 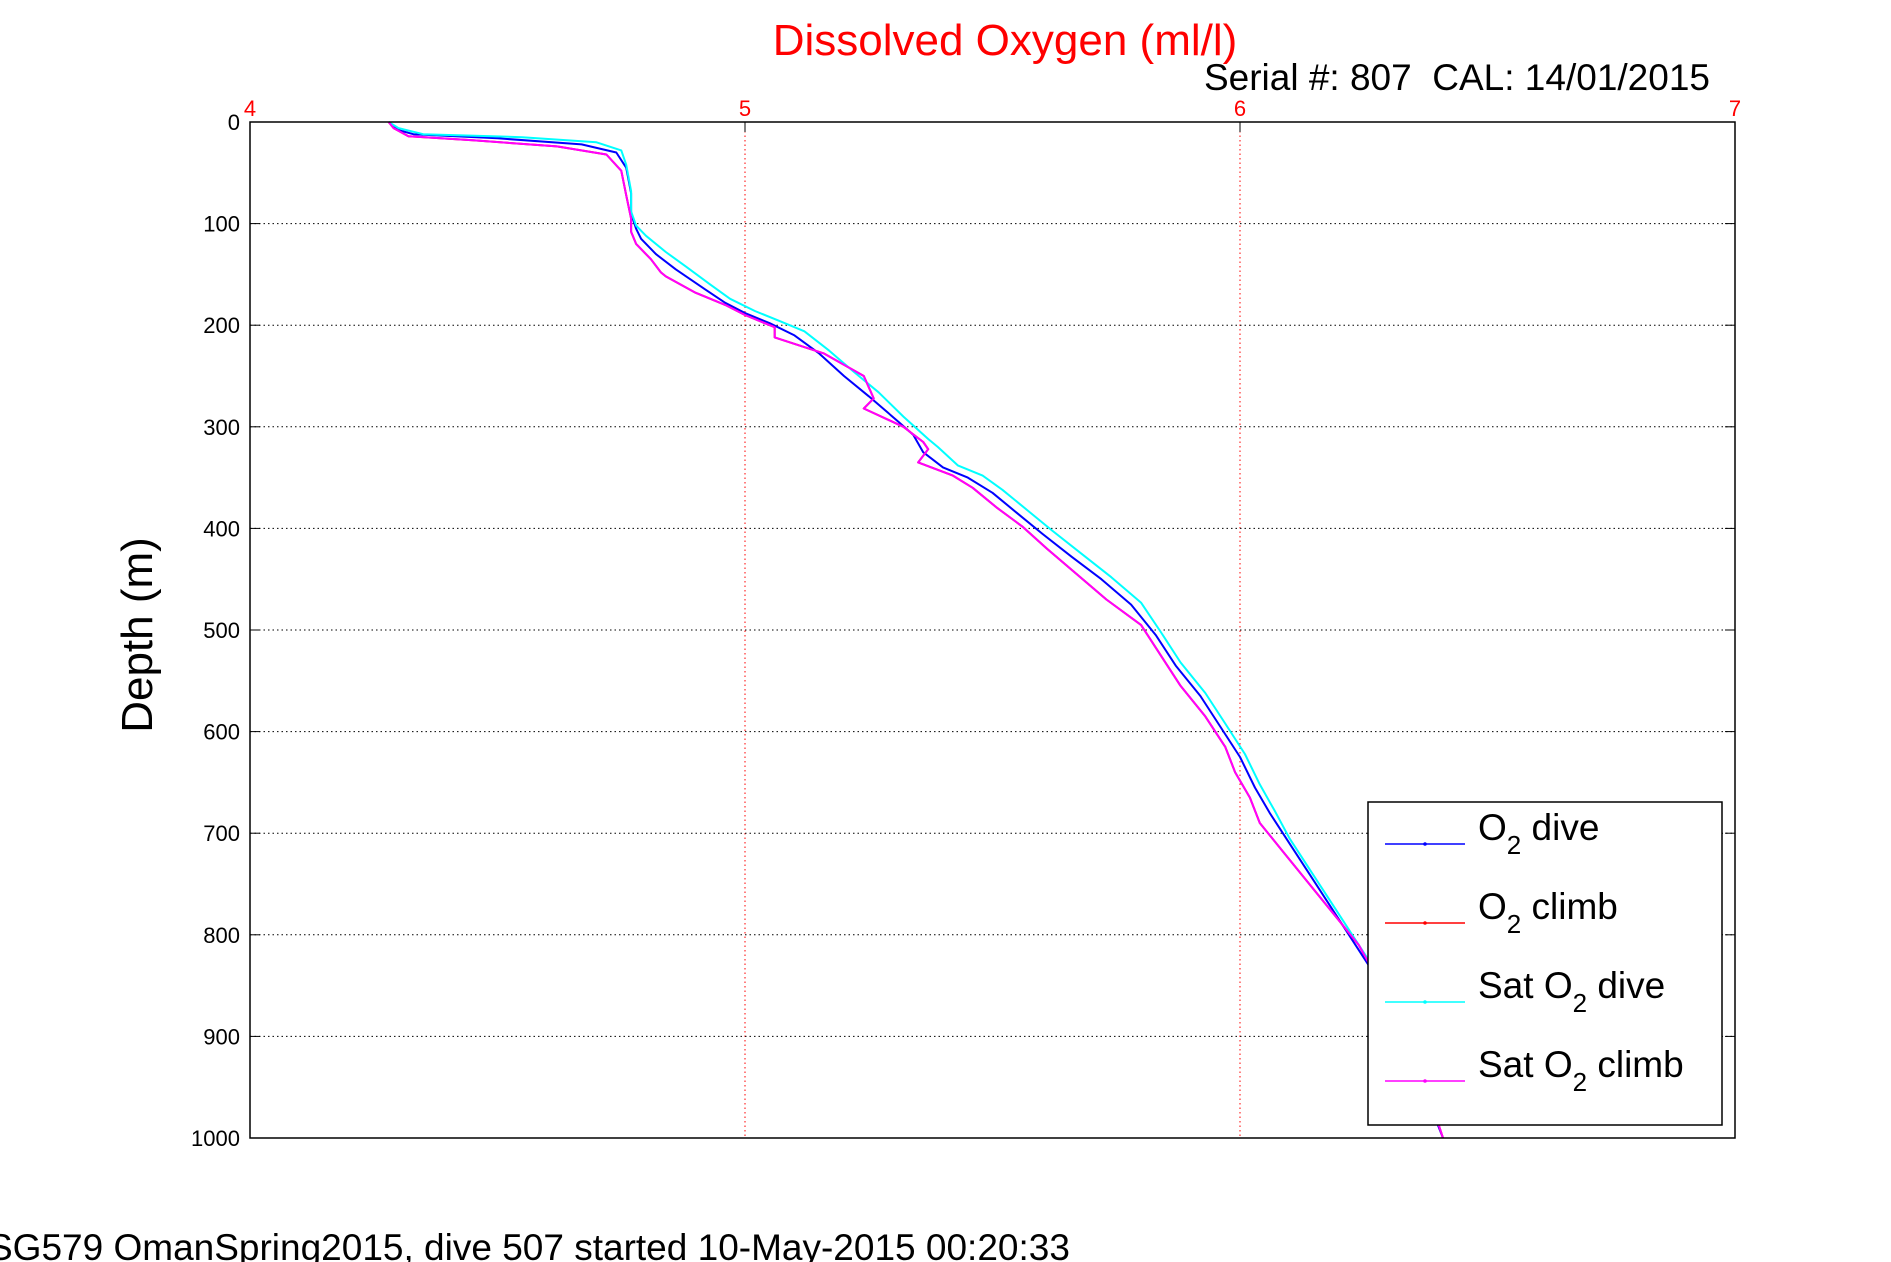 I want to click on y-axis-label: Depth (m), so click(x=137, y=635).